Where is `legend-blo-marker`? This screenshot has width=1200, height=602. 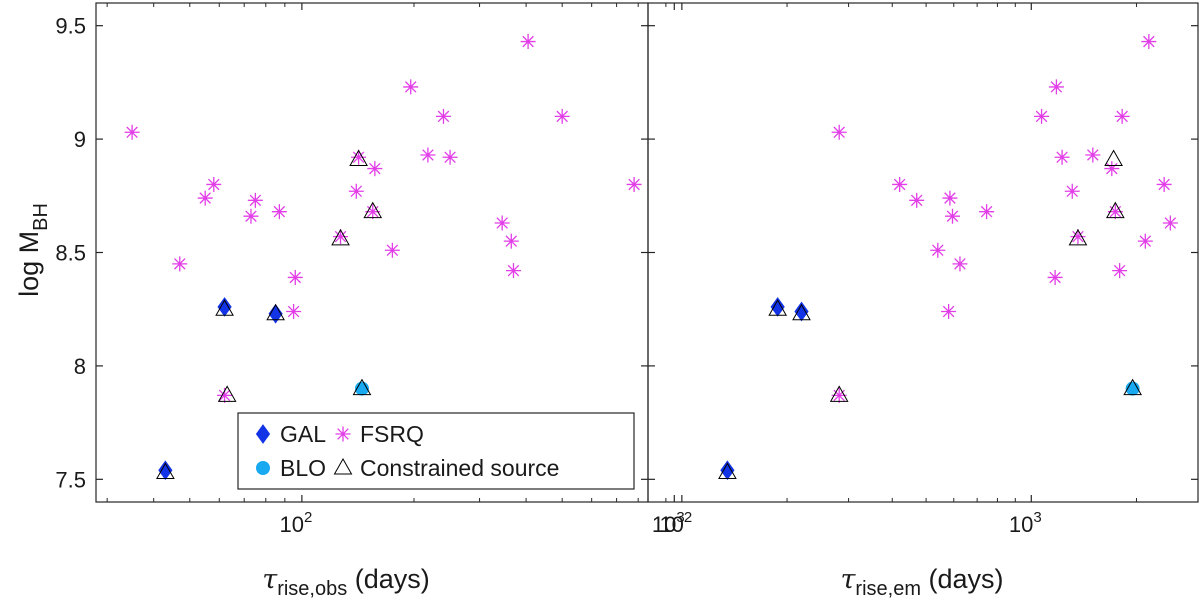
legend-blo-marker is located at coordinates (263, 468).